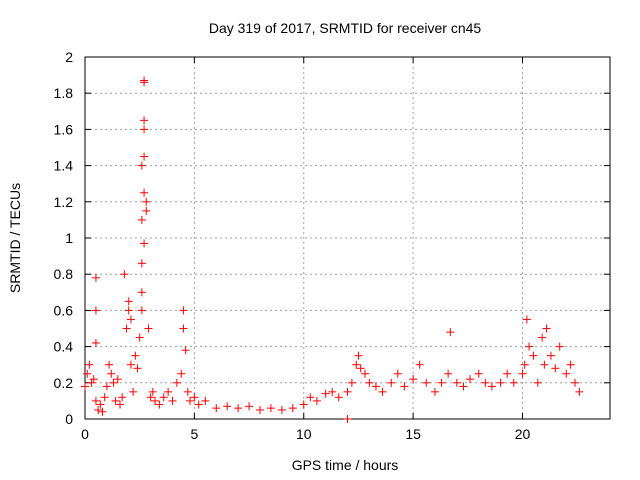 This screenshot has width=640, height=480. What do you see at coordinates (345, 465) in the screenshot?
I see `x-axis-label: GPS time / hours` at bounding box center [345, 465].